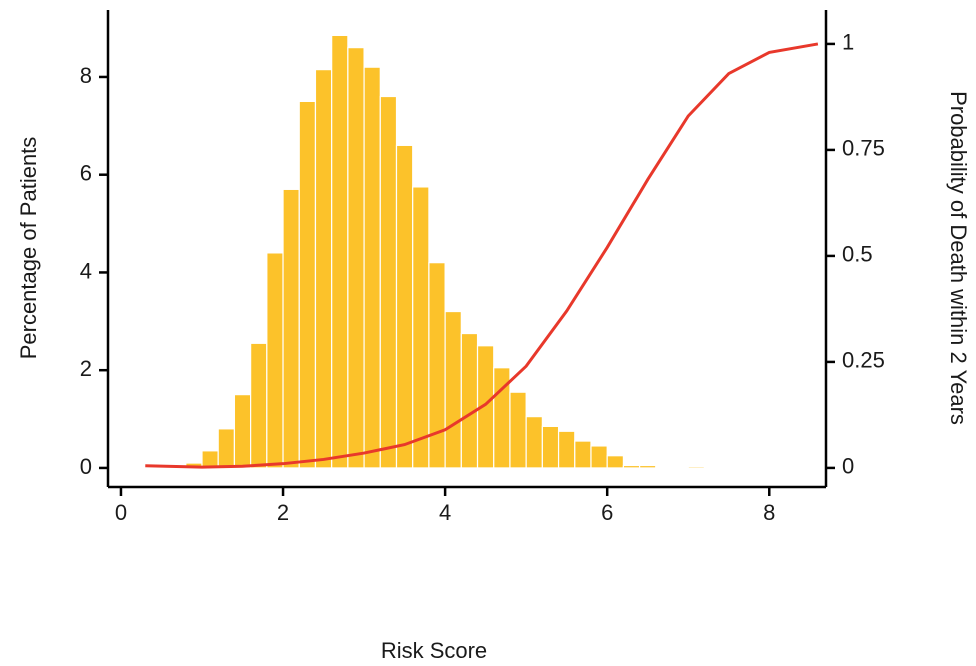 The width and height of the screenshot is (976, 666). What do you see at coordinates (283, 512) in the screenshot?
I see `x-tick-label: 2` at bounding box center [283, 512].